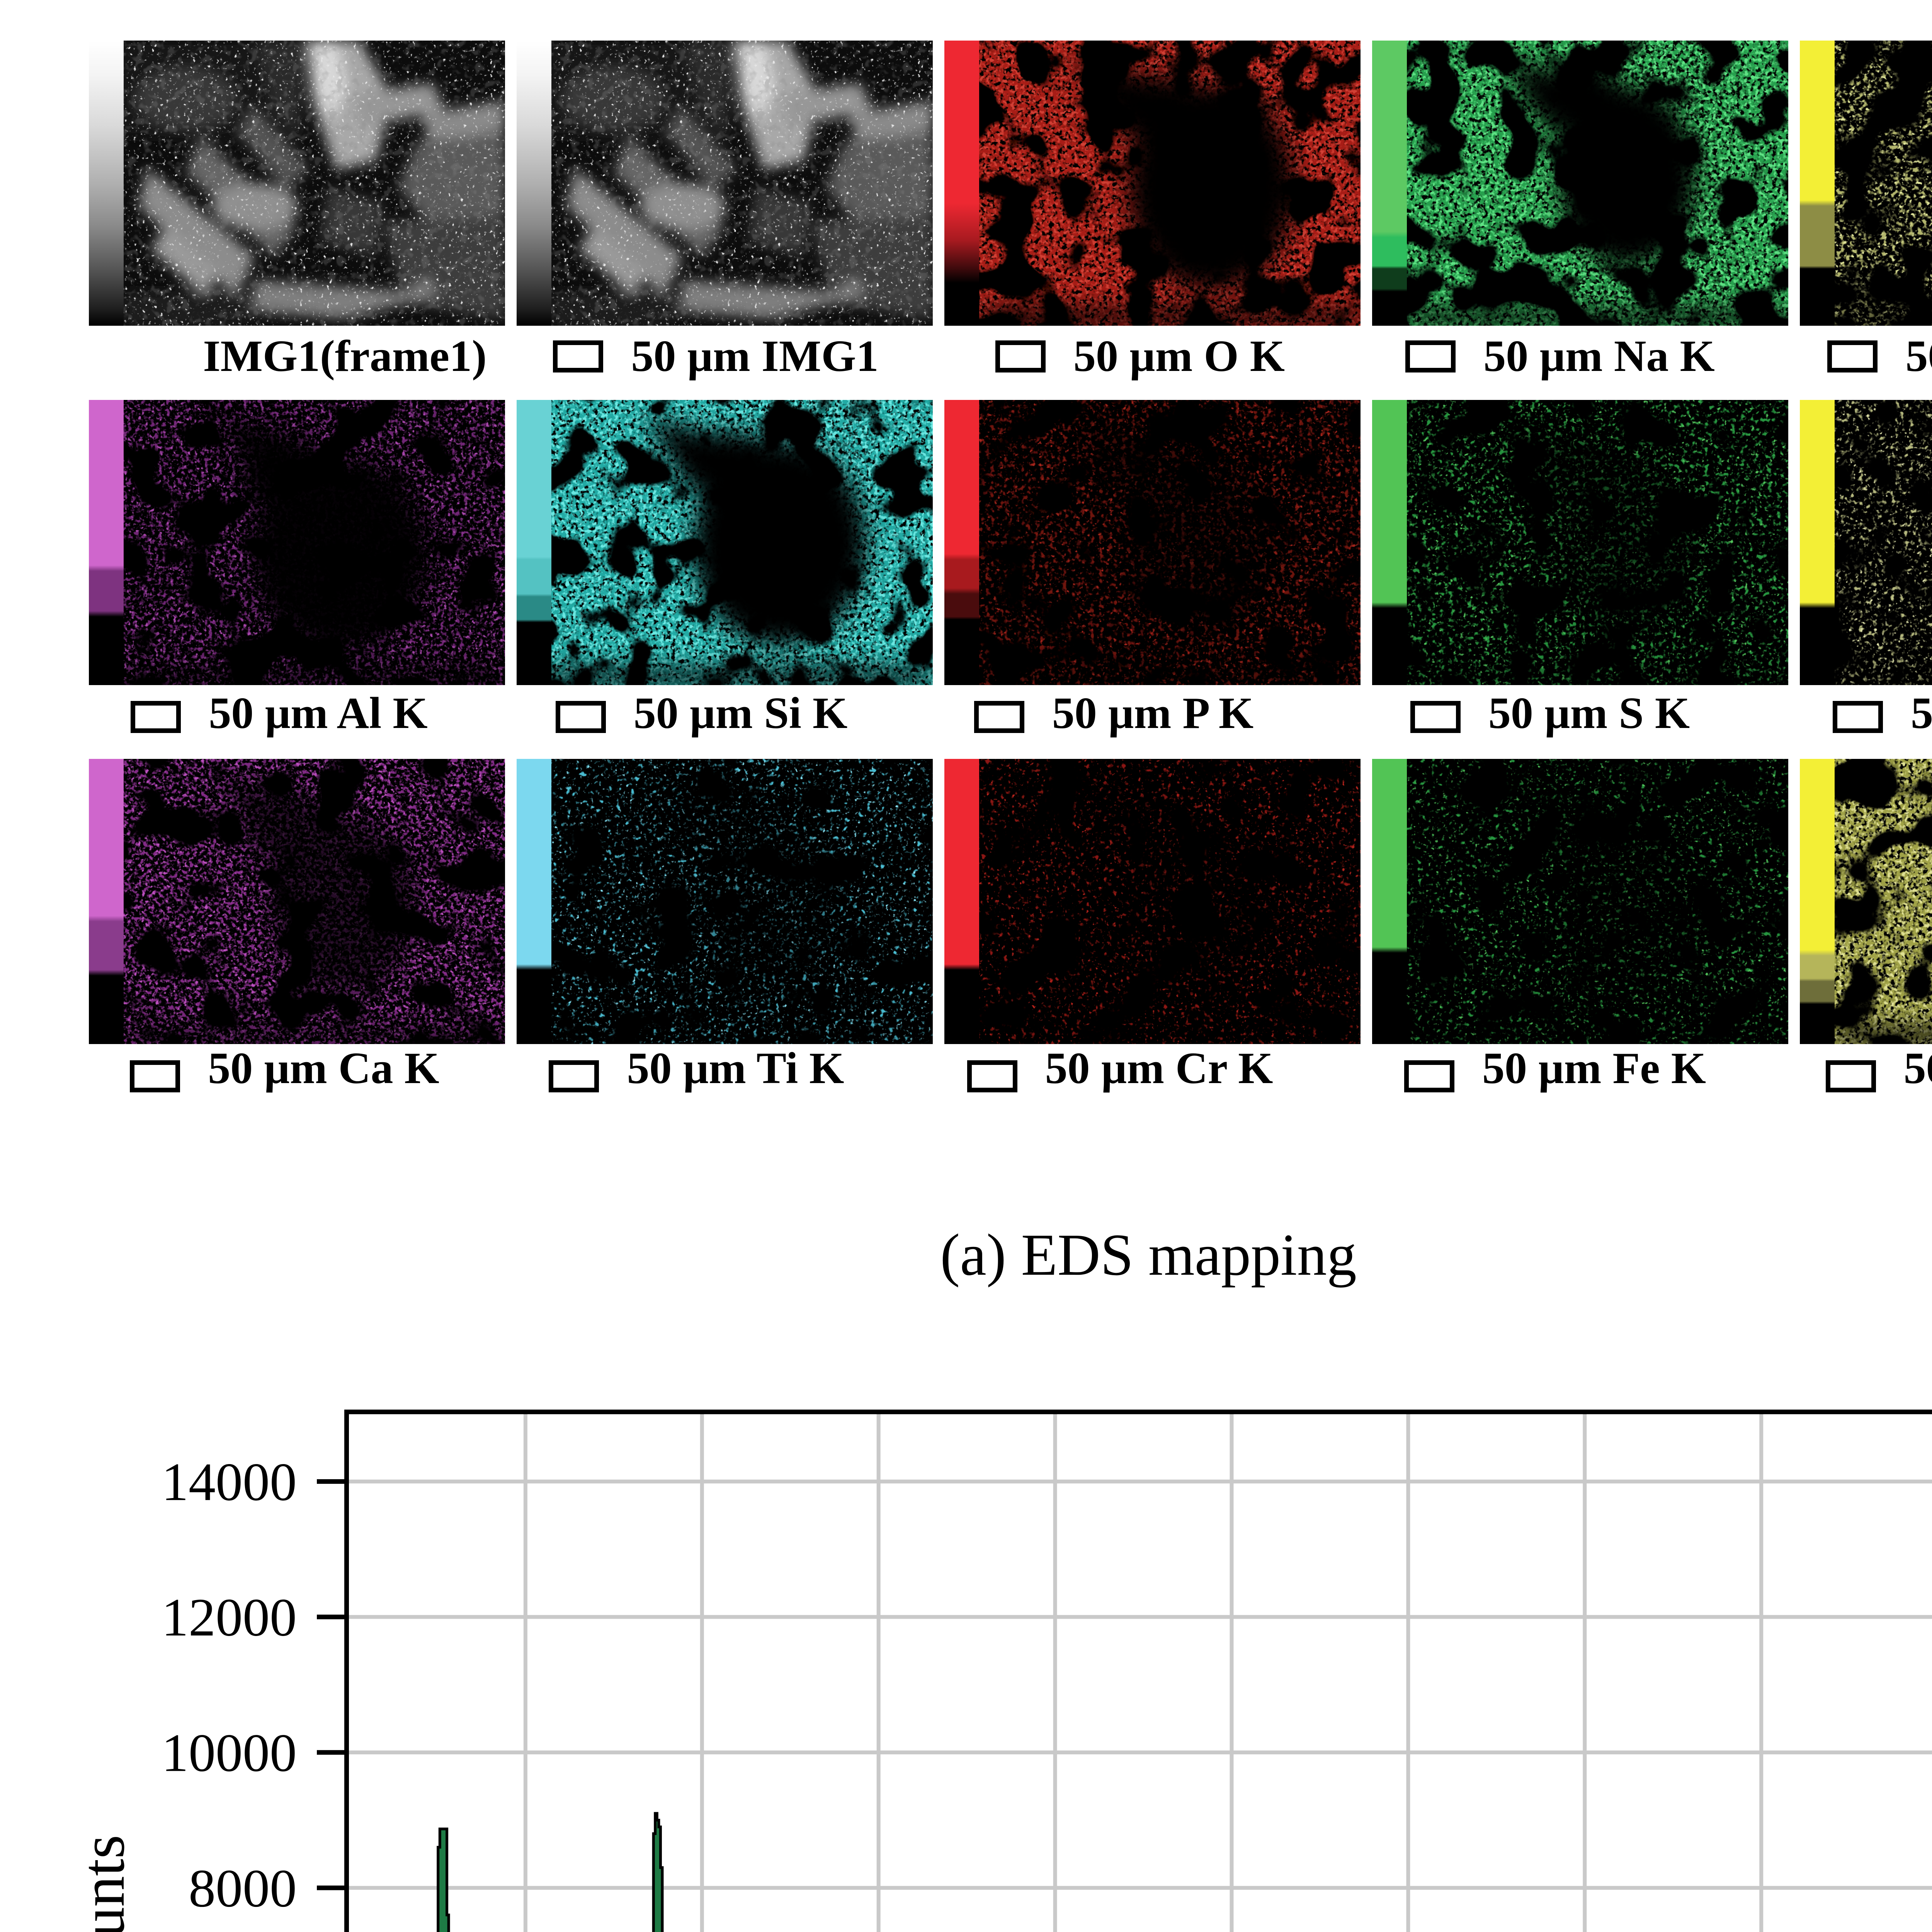 The width and height of the screenshot is (1932, 1932). I want to click on svg-text: 12000, so click(230, 1618).